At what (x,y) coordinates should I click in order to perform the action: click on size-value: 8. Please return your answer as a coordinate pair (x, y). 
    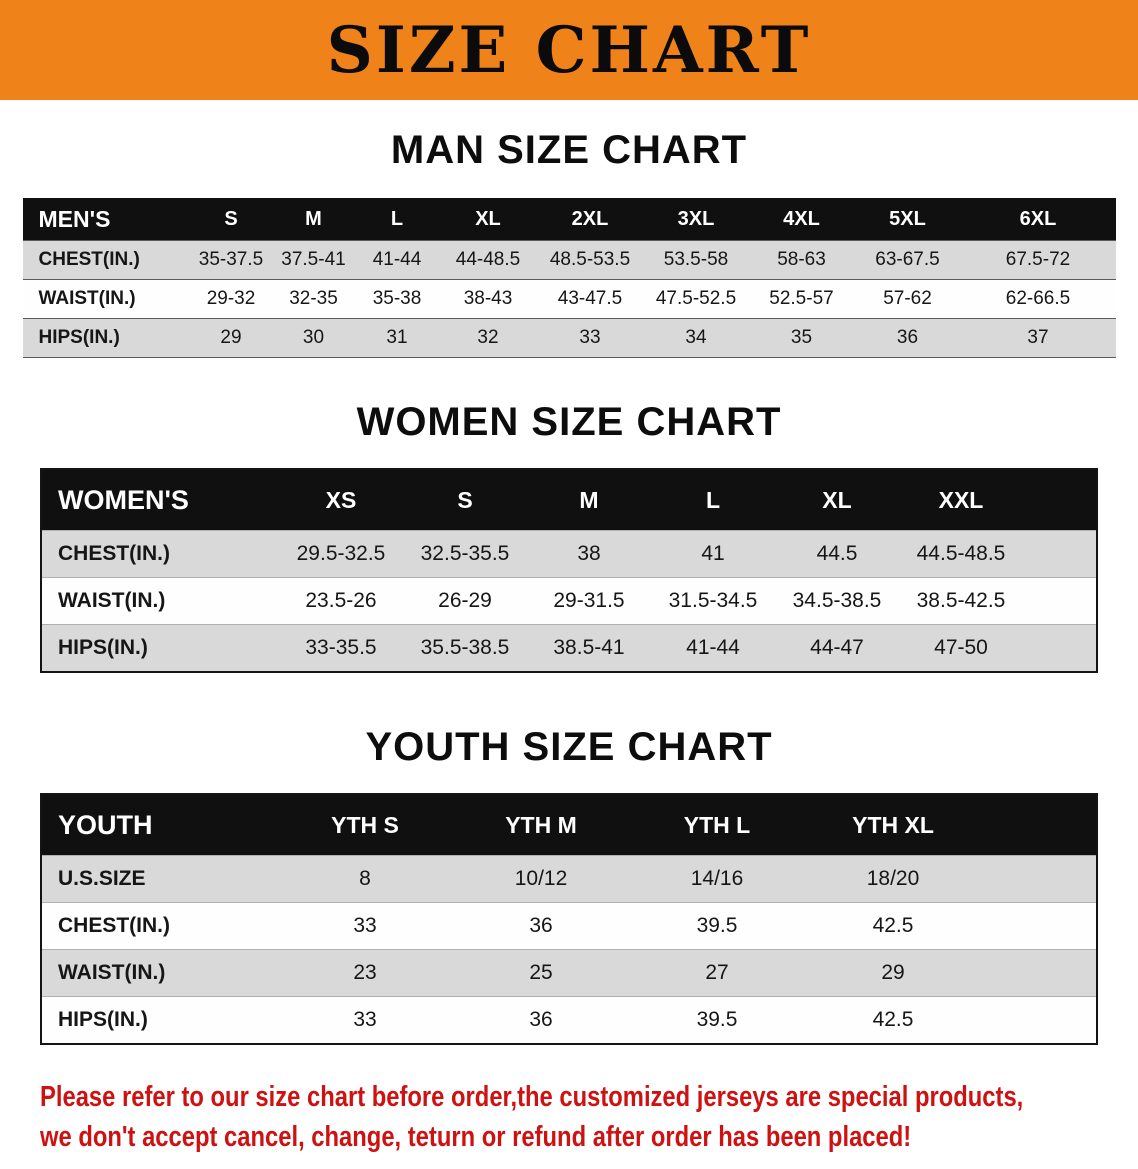
    Looking at the image, I should click on (365, 879).